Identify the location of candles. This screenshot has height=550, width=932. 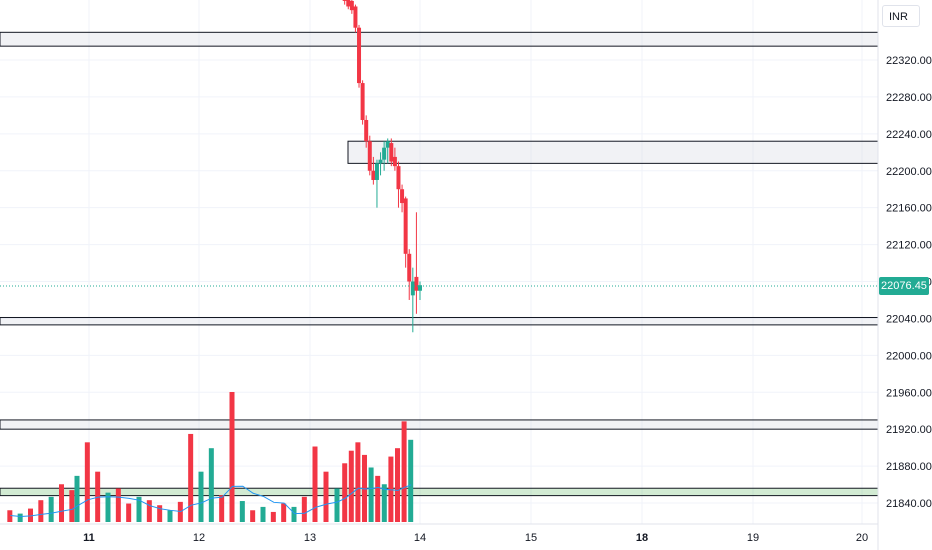
(378, 166).